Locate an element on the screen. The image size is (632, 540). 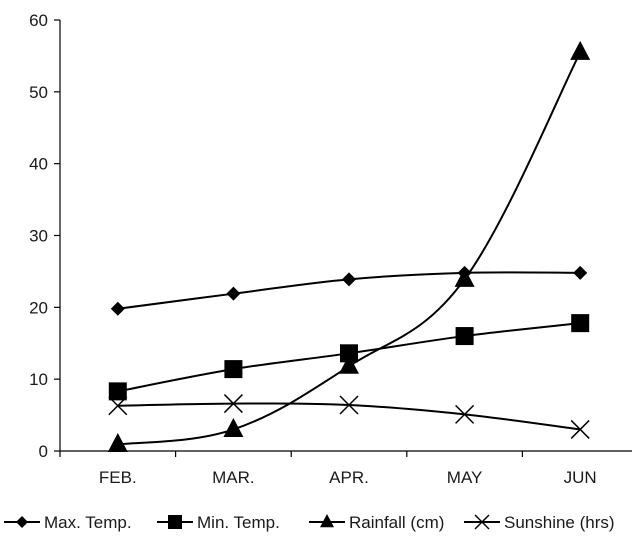
y-tick-label: 40 is located at coordinates (38, 164).